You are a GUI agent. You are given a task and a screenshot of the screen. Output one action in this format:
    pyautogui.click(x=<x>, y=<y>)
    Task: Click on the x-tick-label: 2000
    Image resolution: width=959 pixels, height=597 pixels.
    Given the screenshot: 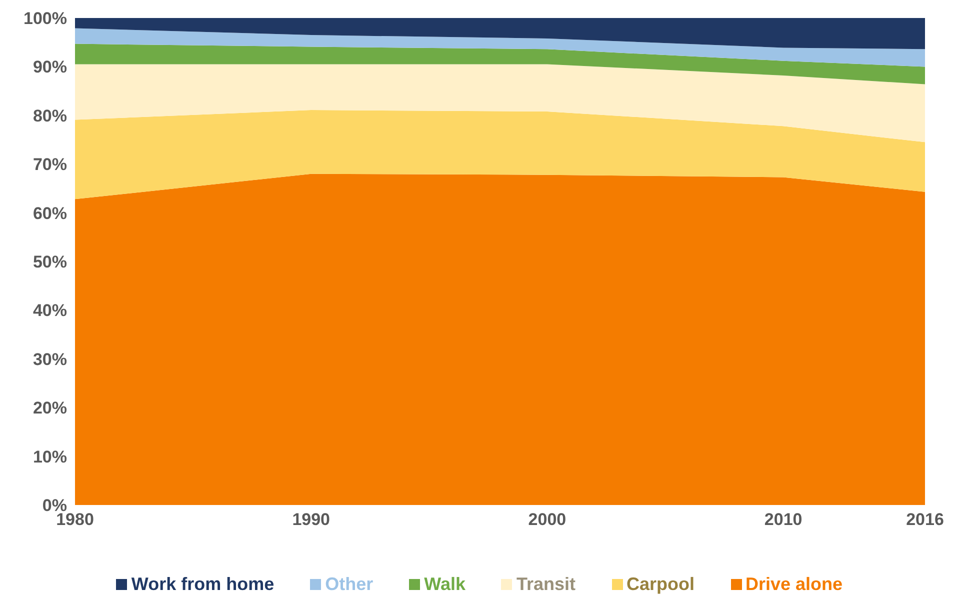 What is the action you would take?
    pyautogui.click(x=547, y=520)
    